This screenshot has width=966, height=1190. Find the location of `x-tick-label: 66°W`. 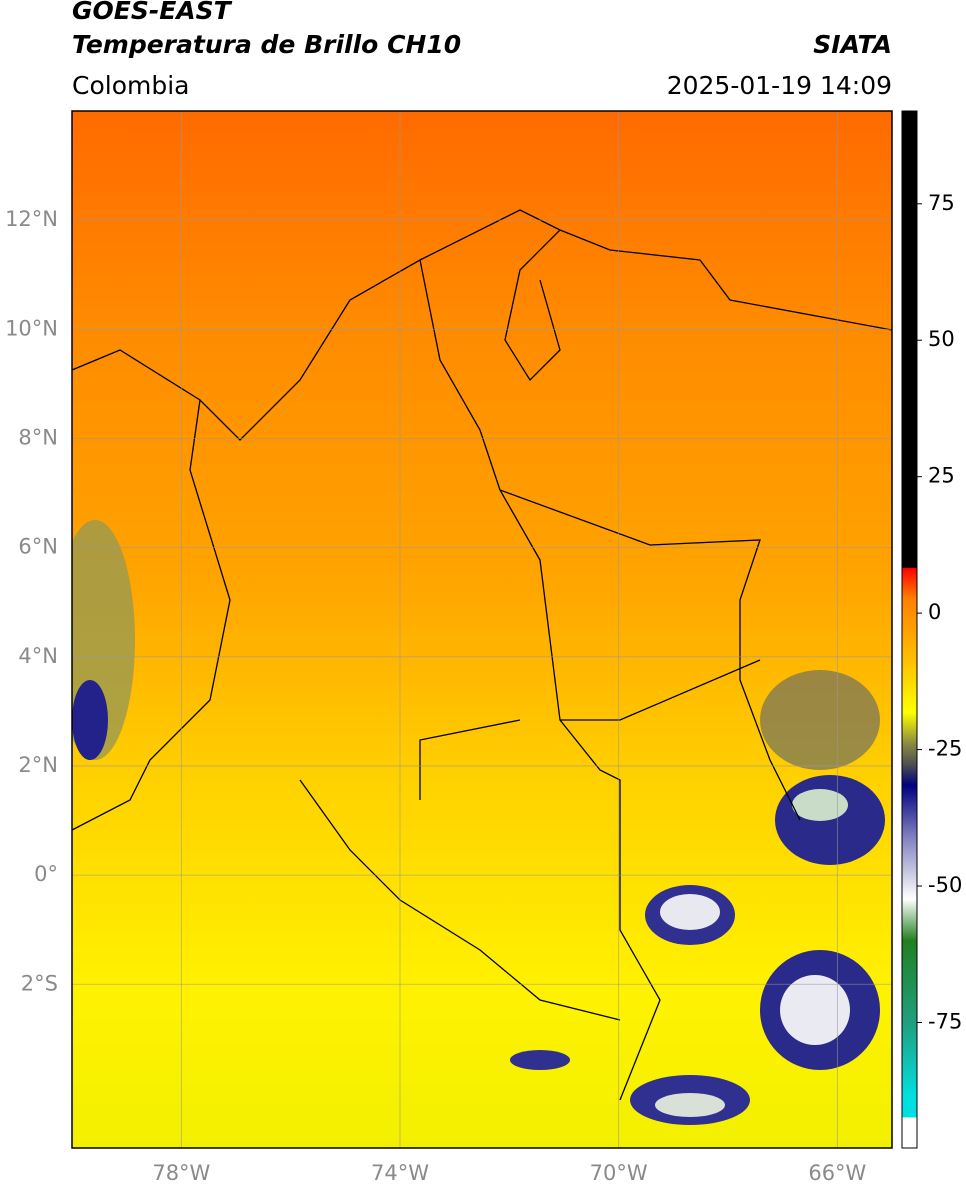

x-tick-label: 66°W is located at coordinates (837, 1173).